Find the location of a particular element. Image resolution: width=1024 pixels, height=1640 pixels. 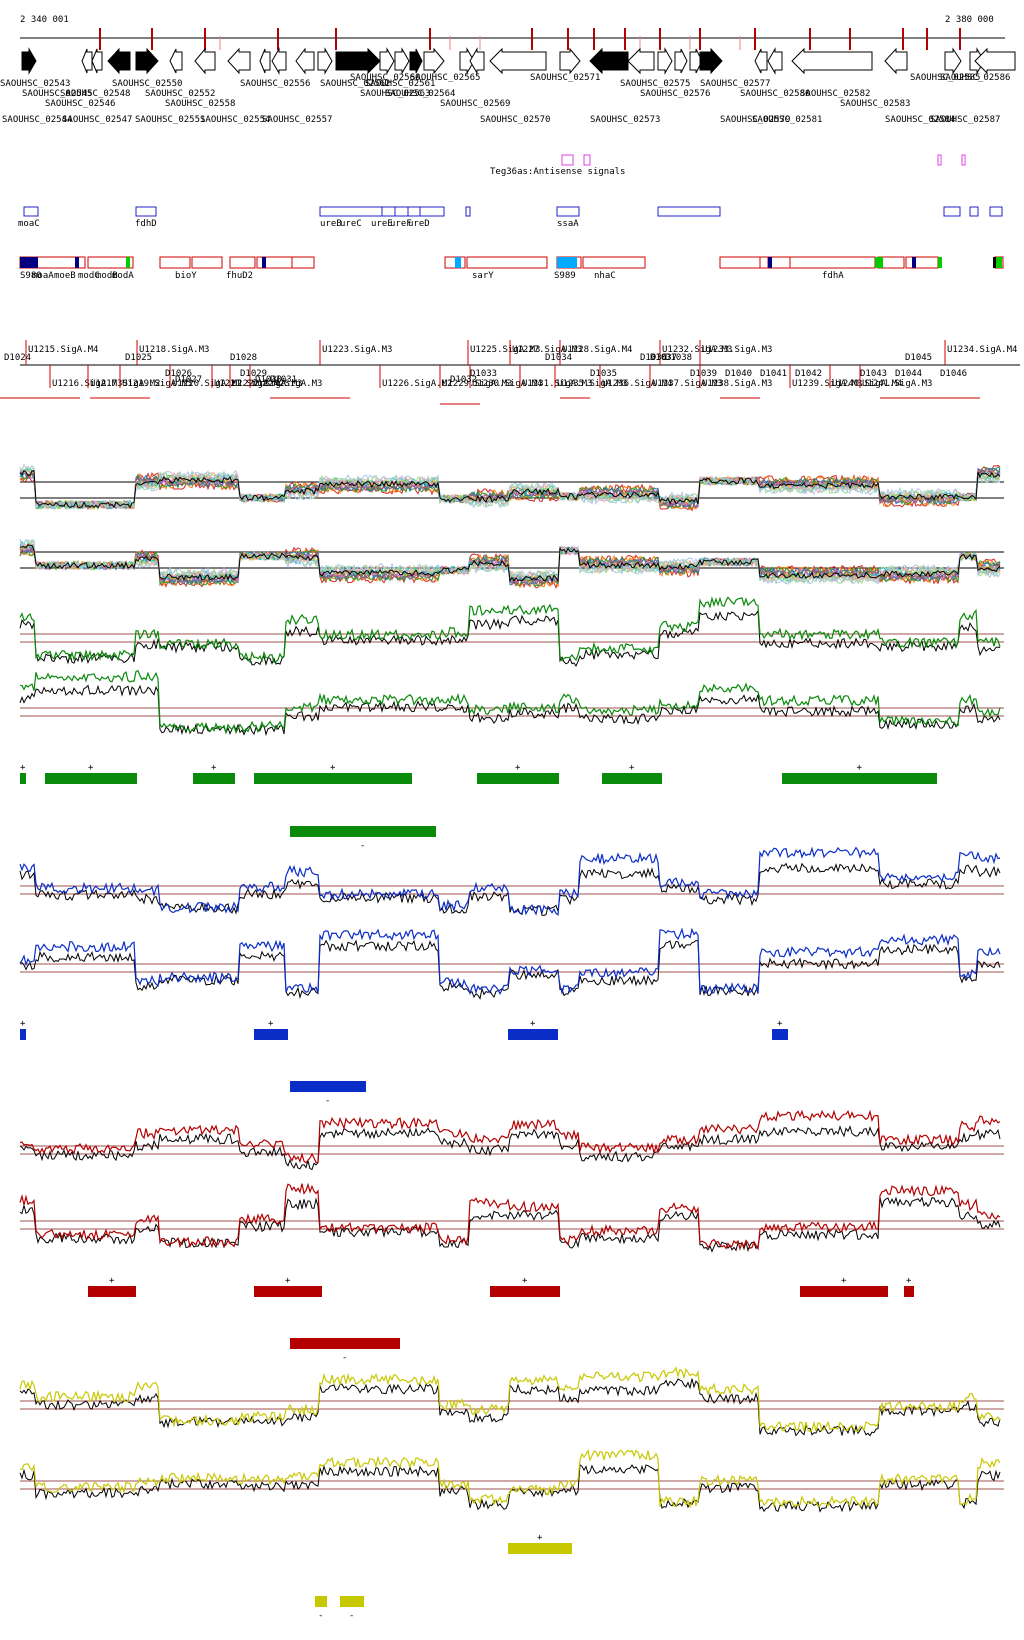

gene-label: SAOUHSC_02561 is located at coordinates (400, 84).